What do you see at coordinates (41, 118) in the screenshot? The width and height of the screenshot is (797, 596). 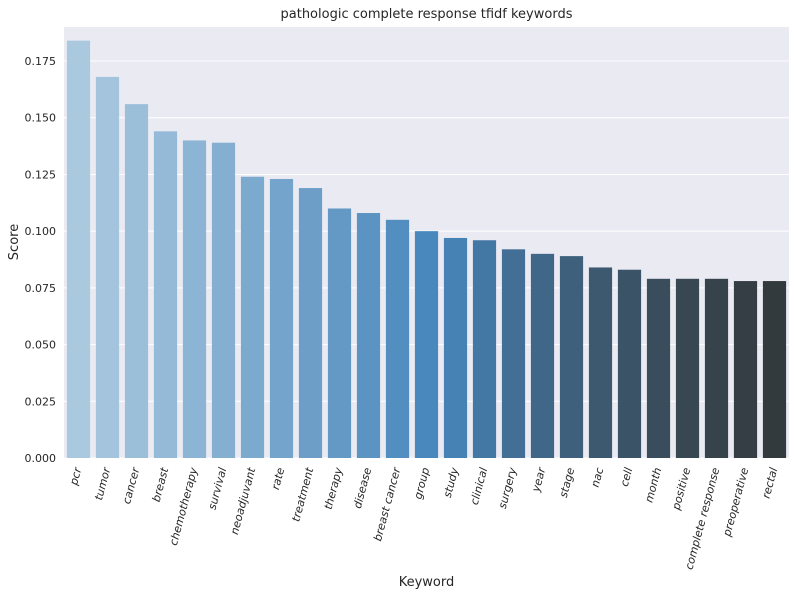 I see `y-tick-label: 0.150` at bounding box center [41, 118].